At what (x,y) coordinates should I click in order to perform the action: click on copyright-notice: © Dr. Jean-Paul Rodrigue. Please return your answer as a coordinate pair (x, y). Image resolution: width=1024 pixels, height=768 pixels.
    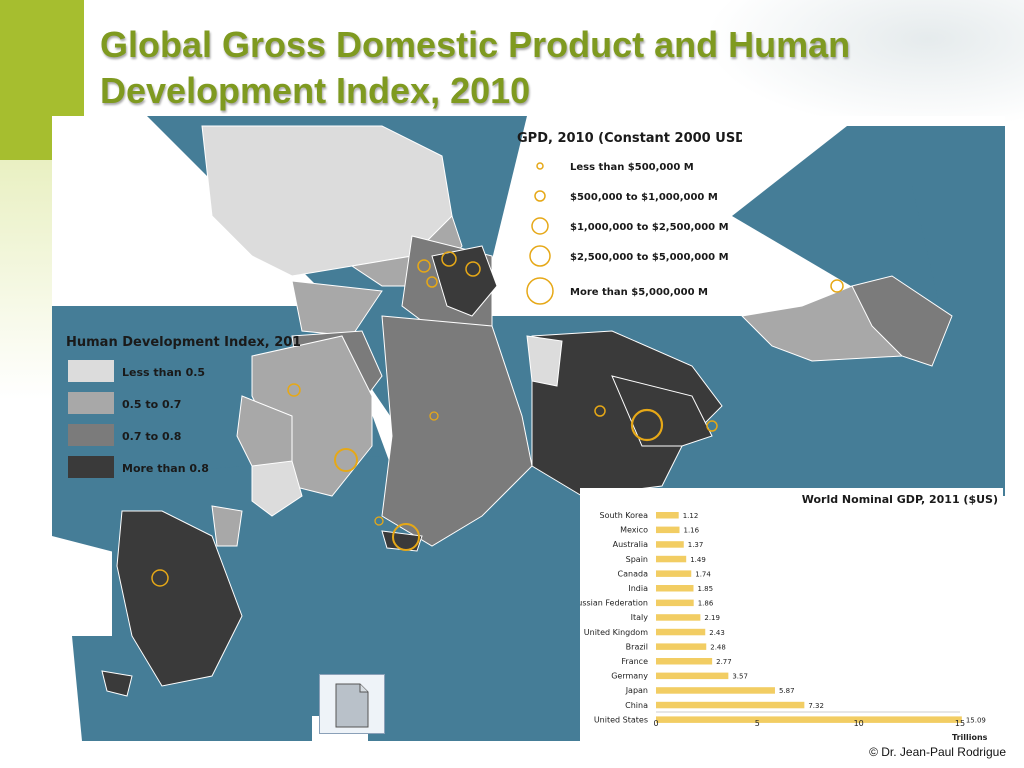
    Looking at the image, I should click on (937, 752).